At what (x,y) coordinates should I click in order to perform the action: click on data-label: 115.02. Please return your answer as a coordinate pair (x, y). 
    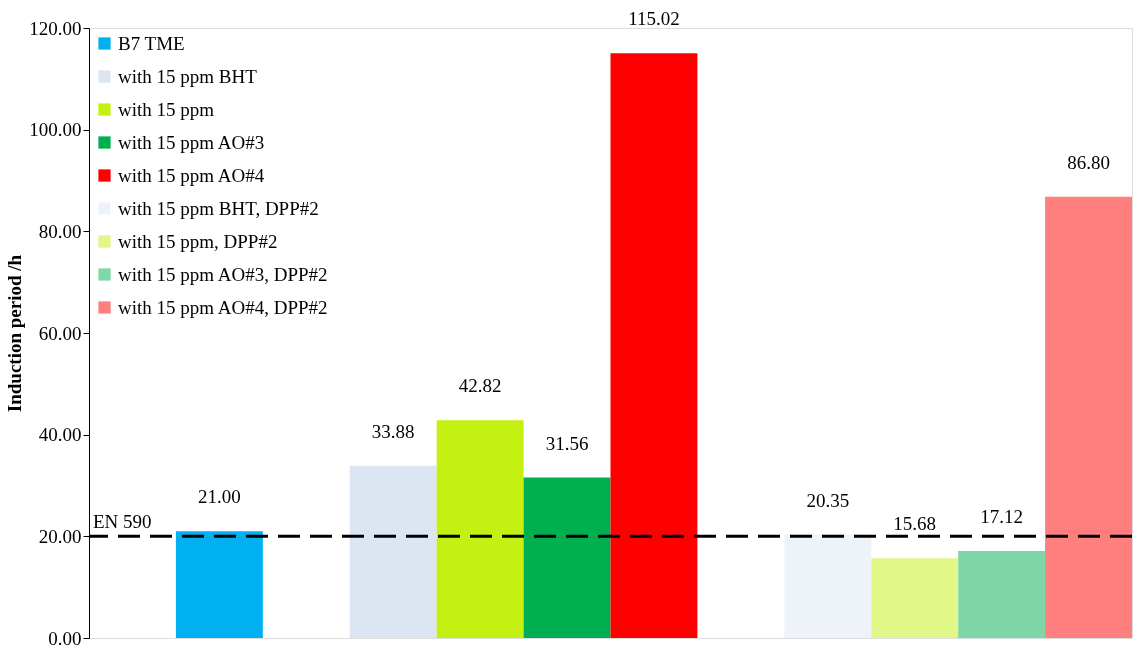
    Looking at the image, I should click on (654, 19).